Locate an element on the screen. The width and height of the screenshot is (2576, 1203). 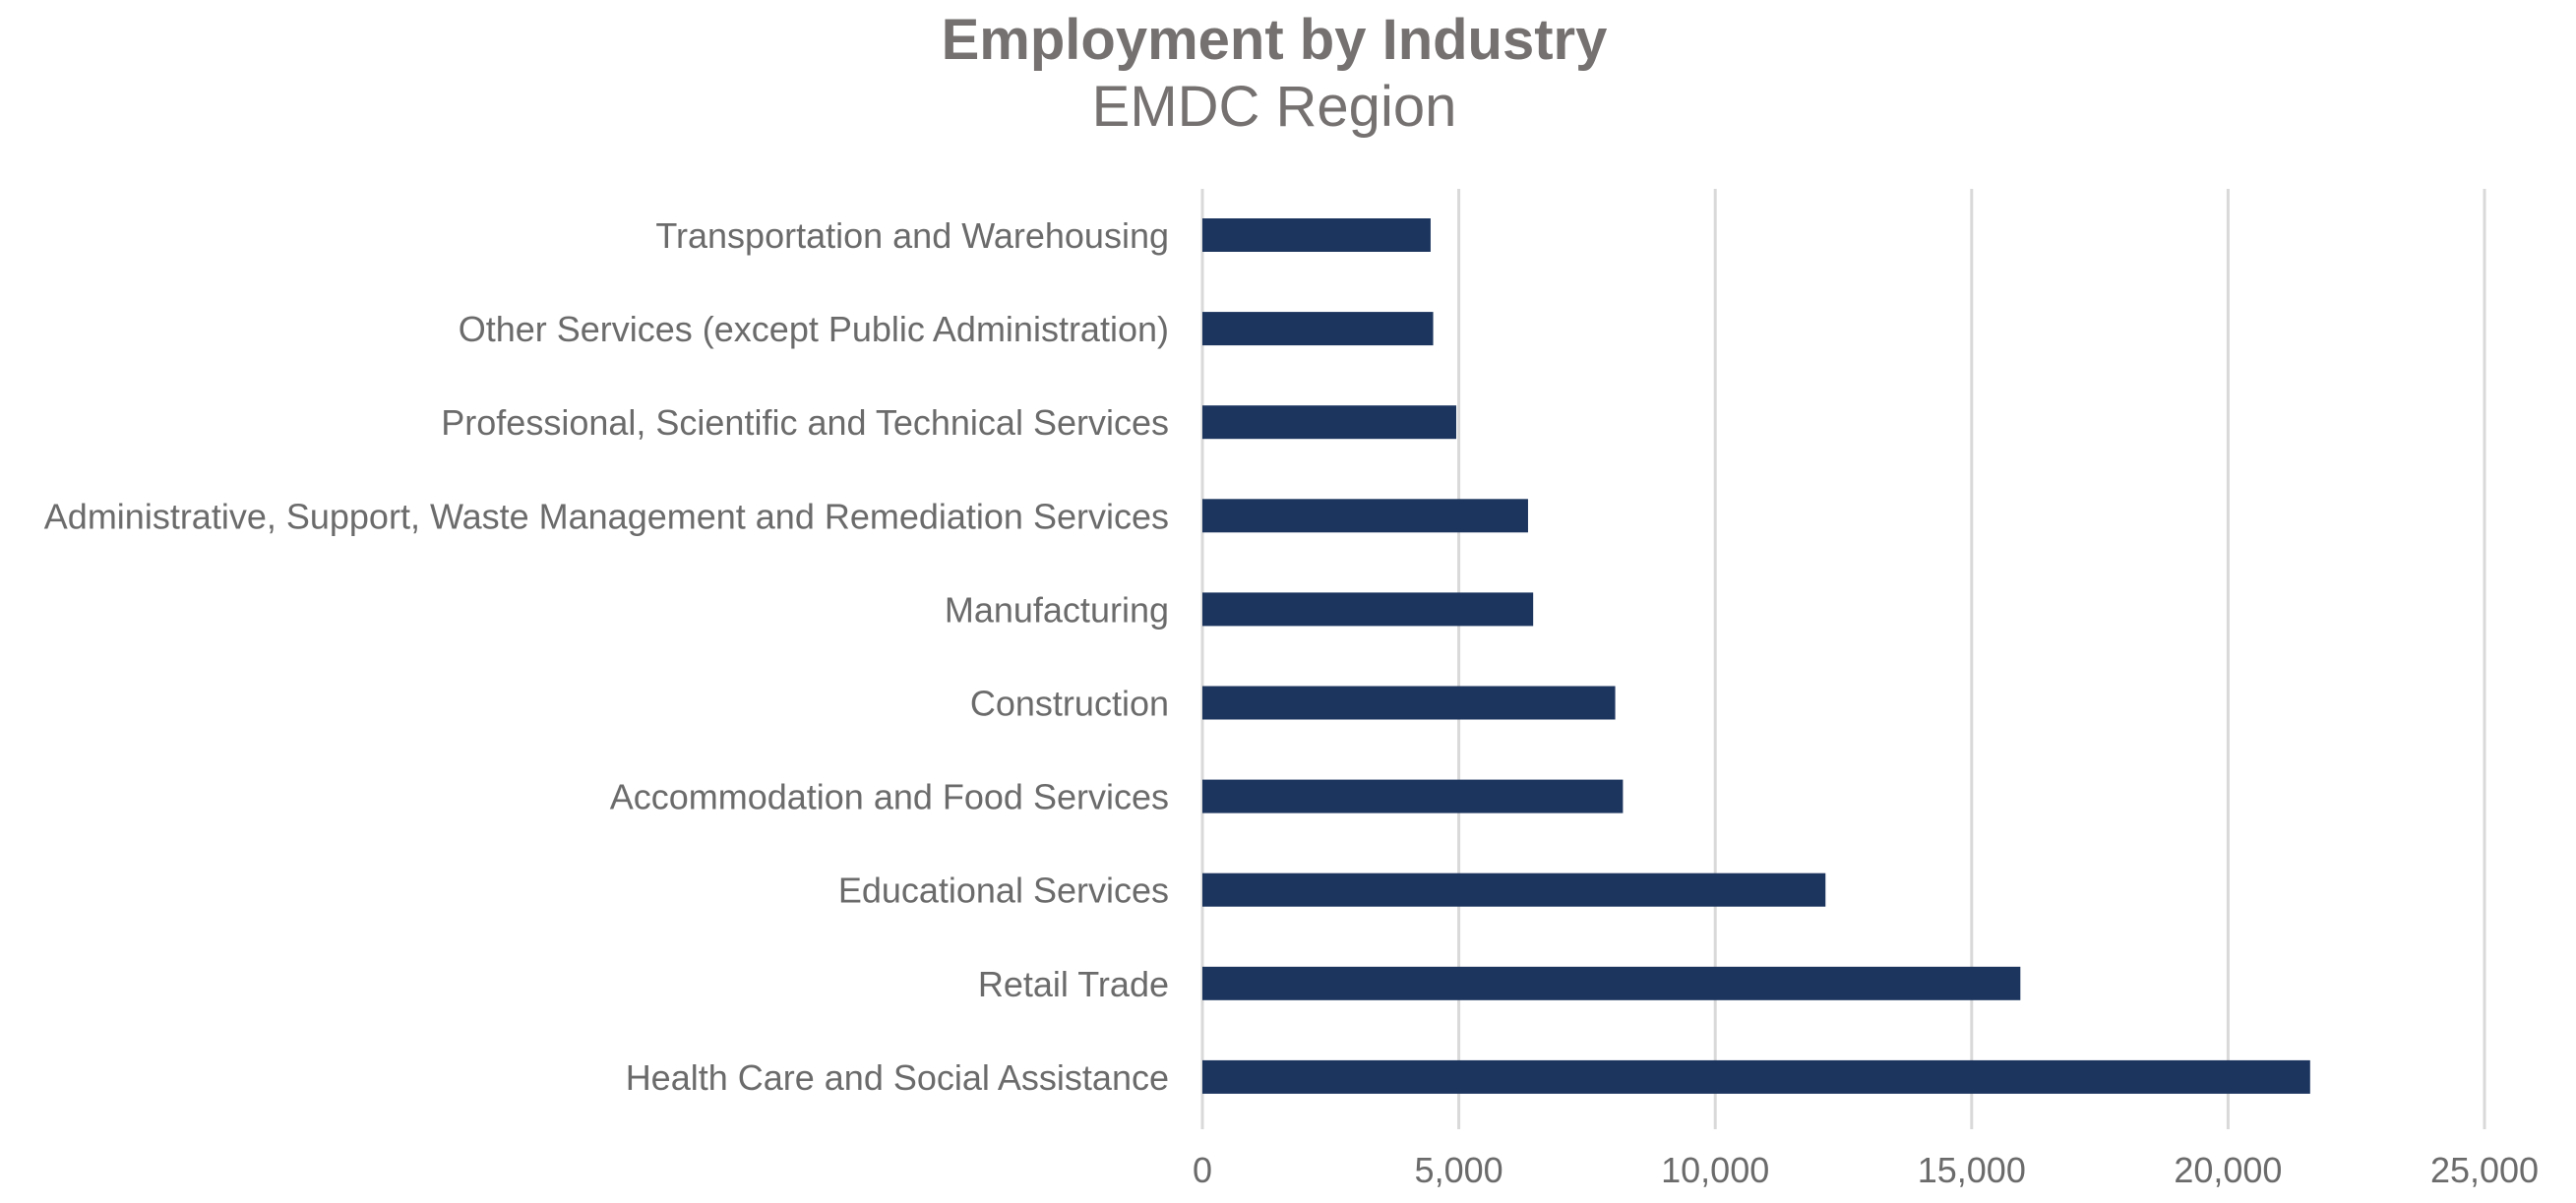
x-tick-label-5000: 5,000 is located at coordinates (1459, 1170).